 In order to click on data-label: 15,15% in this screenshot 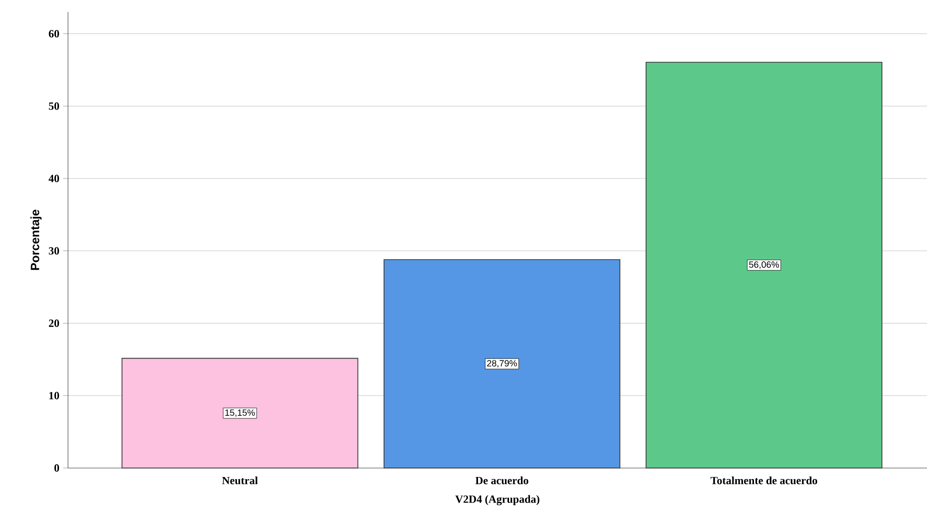, I will do `click(240, 413)`.